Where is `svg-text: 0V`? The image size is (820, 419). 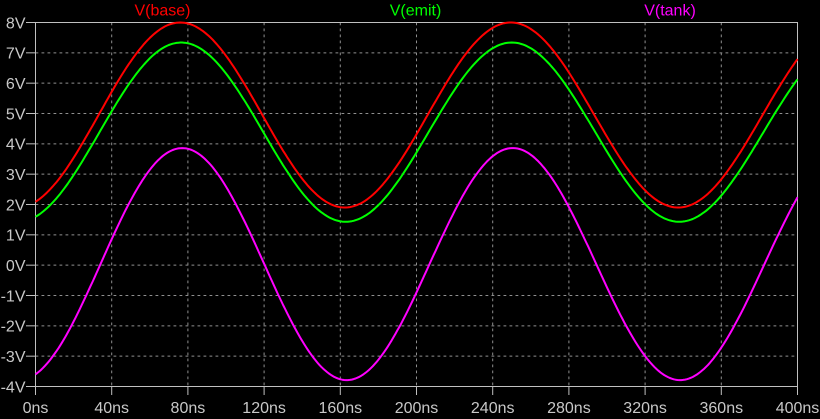 svg-text: 0V is located at coordinates (16, 266).